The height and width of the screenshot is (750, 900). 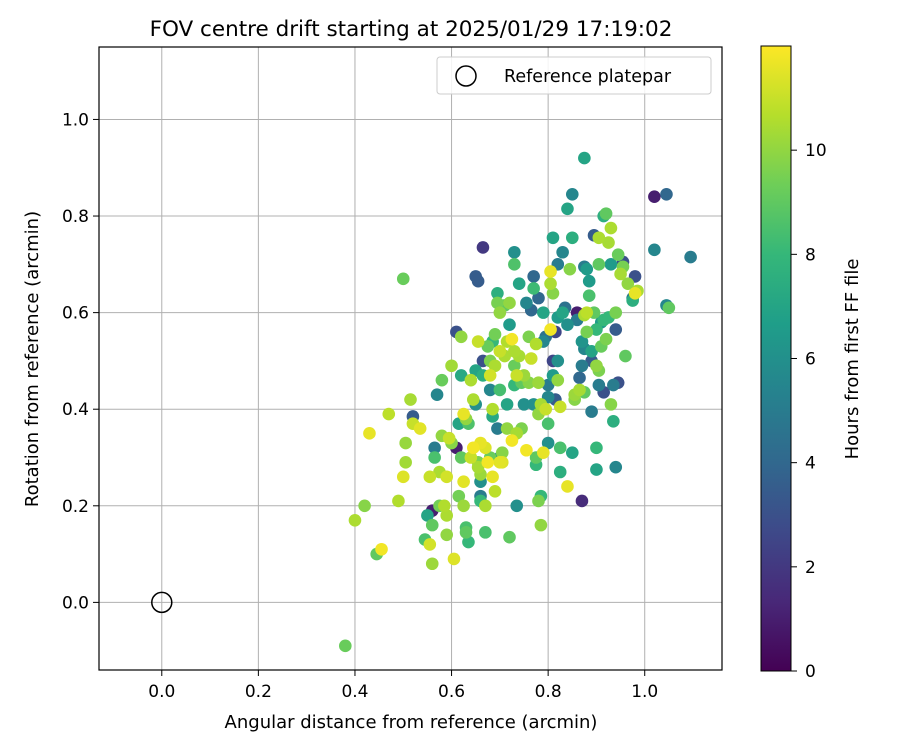 What do you see at coordinates (403, 686) in the screenshot?
I see `x-axis-ticks: 0.0 0.2 0.4 0.6 0.8 1.0` at bounding box center [403, 686].